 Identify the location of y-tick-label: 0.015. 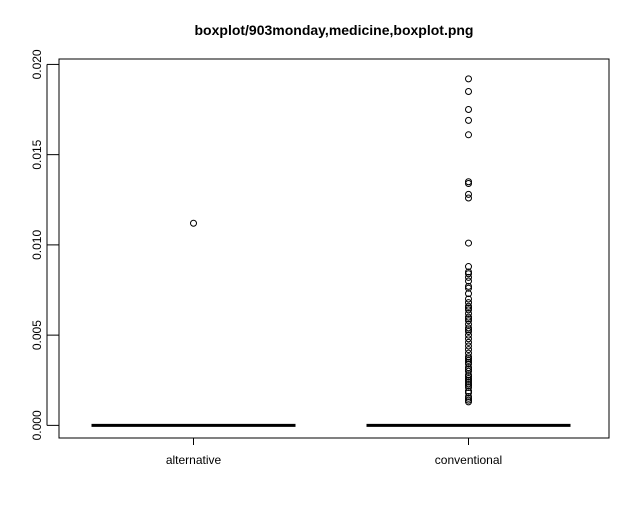
(37, 154).